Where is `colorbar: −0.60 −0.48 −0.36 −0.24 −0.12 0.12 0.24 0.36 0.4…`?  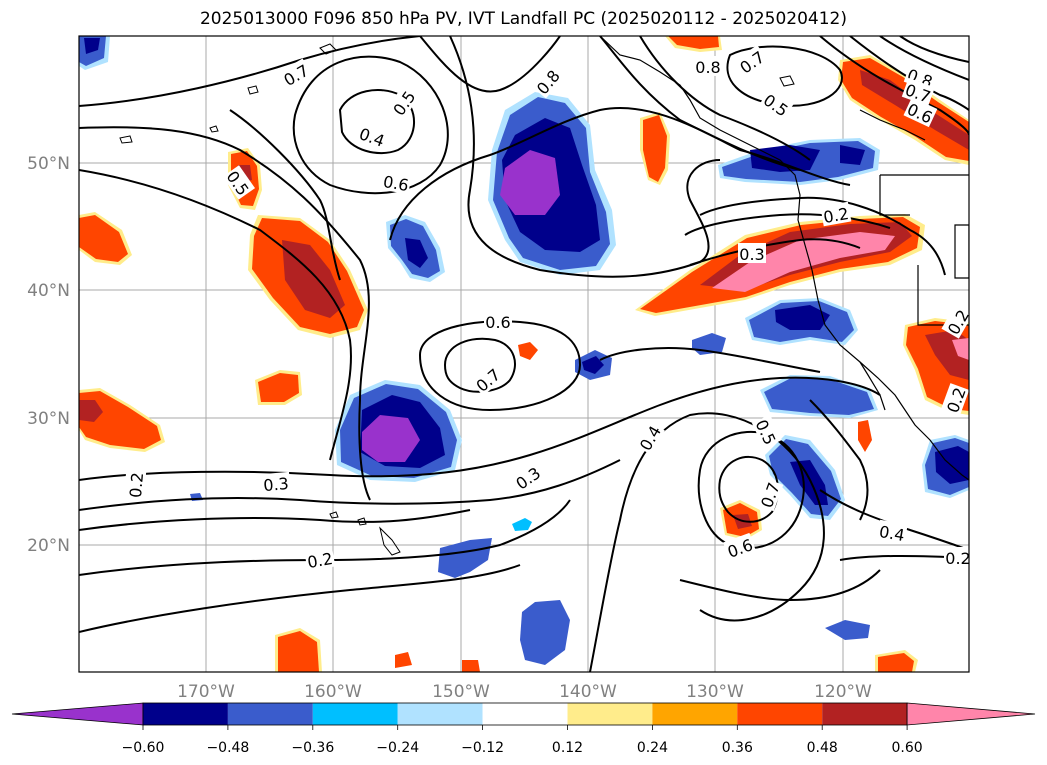 colorbar: −0.60 −0.48 −0.36 −0.24 −0.12 0.12 0.24 0.36 0.4… is located at coordinates (523, 729).